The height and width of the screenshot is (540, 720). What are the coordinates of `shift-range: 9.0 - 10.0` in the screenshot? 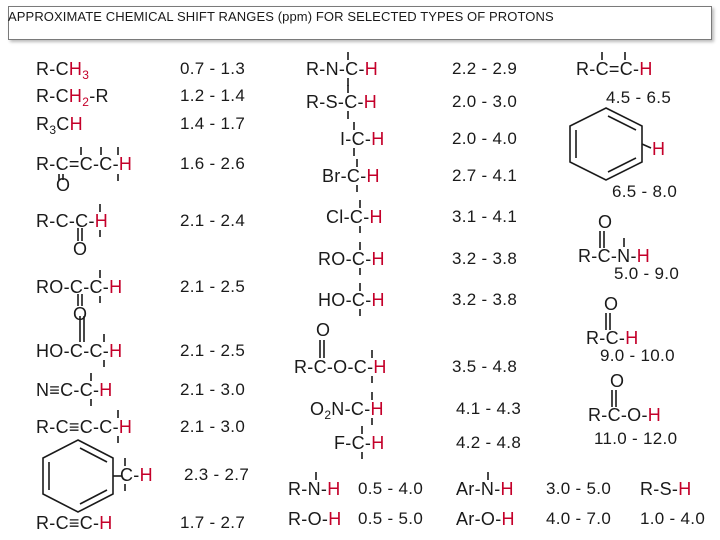 It's located at (637, 355).